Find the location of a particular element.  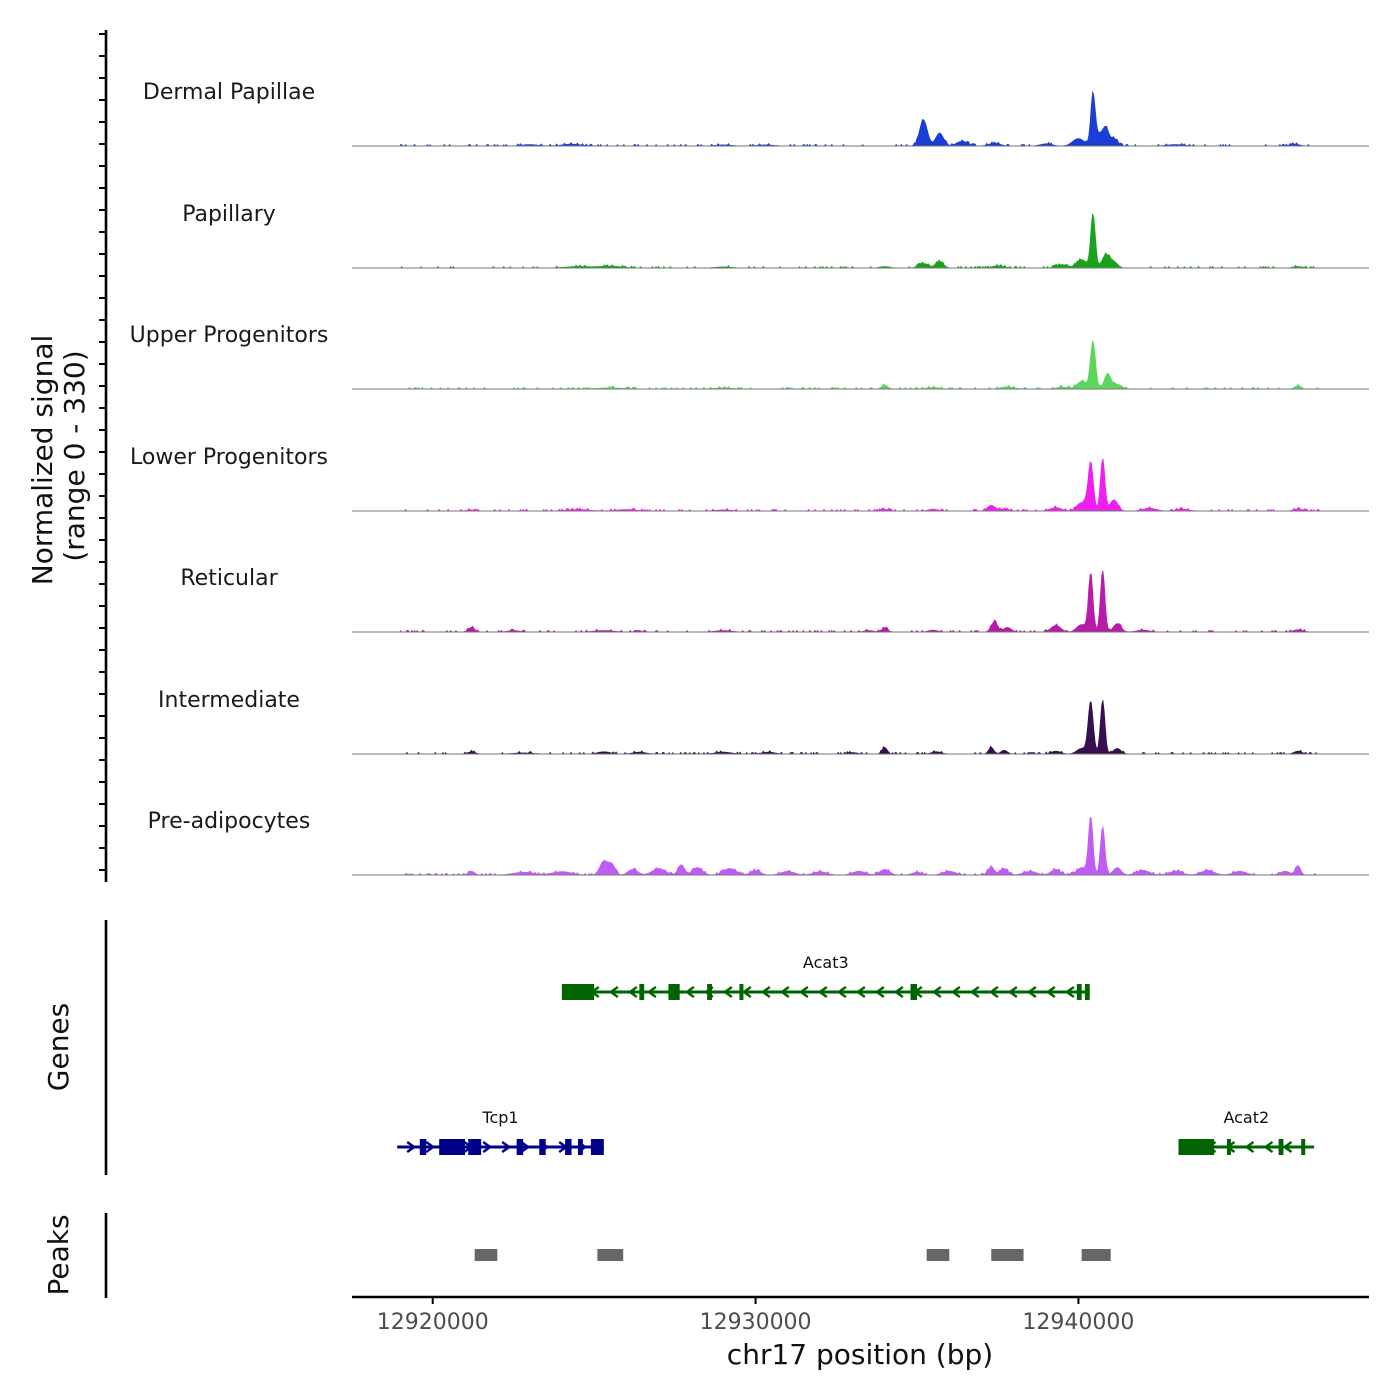

track-upper-progenitors: Upper Progenitors is located at coordinates (749, 356).